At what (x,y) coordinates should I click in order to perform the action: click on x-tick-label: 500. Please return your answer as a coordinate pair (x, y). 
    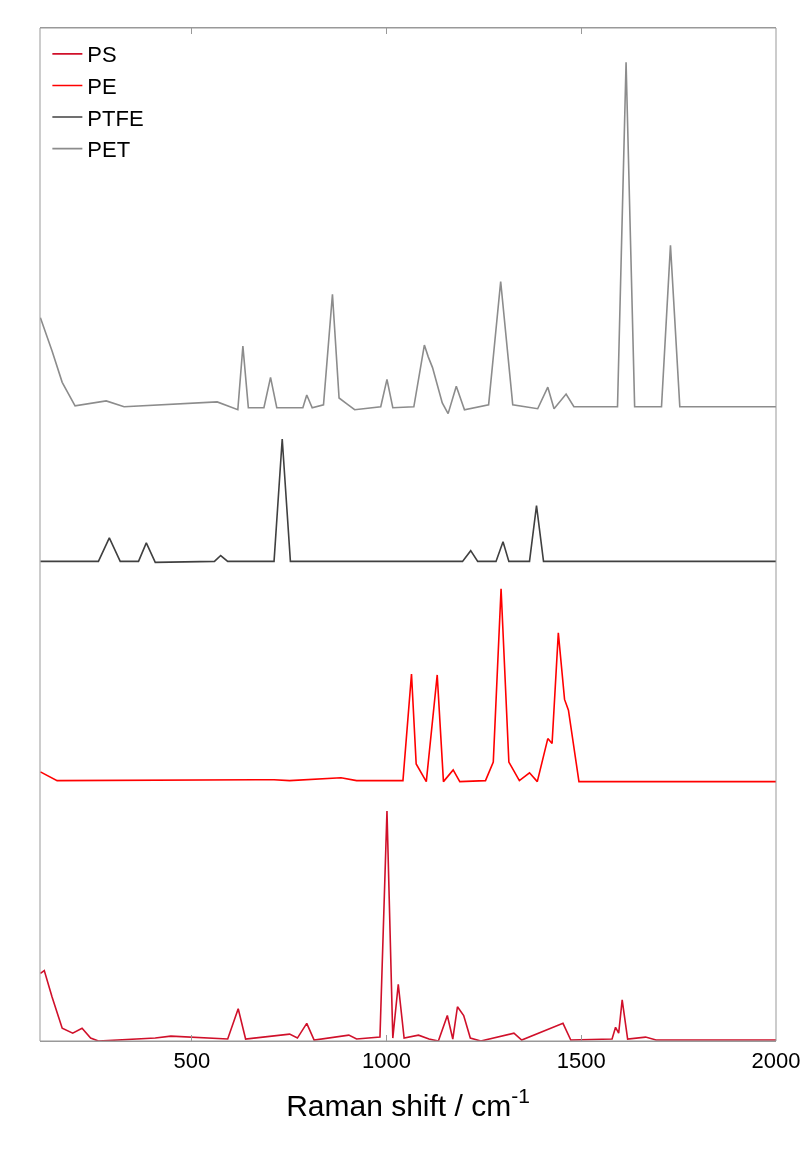
    Looking at the image, I should click on (192, 1061).